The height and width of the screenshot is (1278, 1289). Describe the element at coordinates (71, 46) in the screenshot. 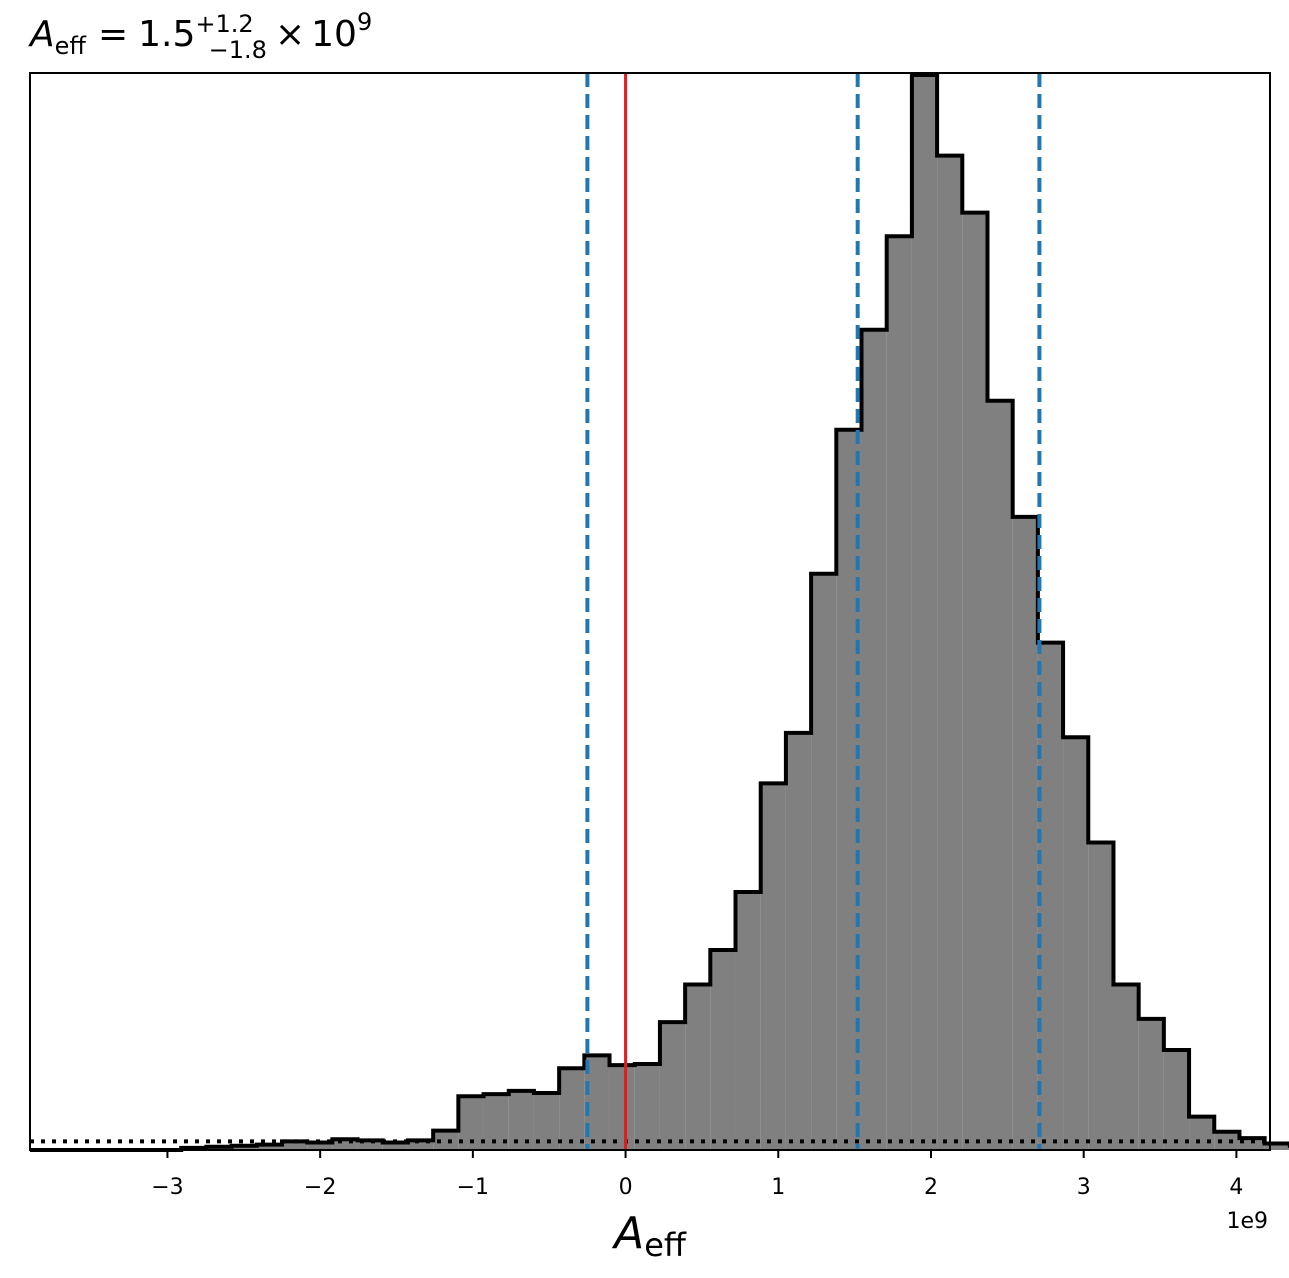

I see `title-symbol-sub: eff` at that location.